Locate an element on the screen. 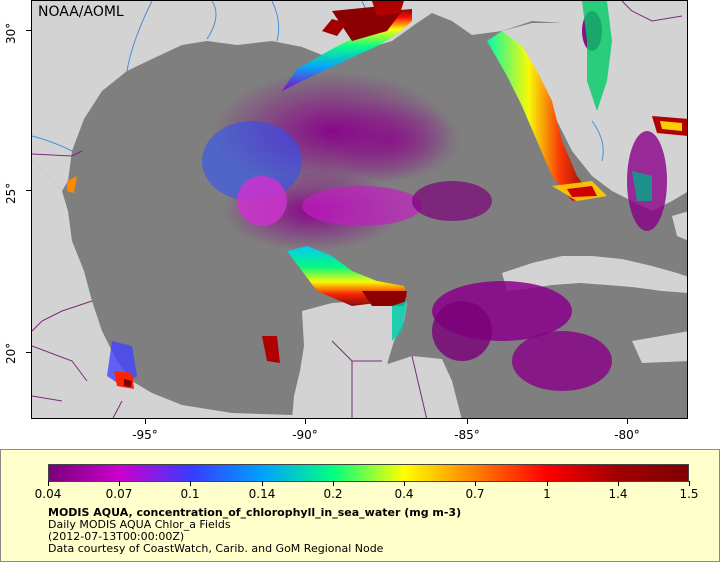  florida-coast-bloom is located at coordinates (539, 116).